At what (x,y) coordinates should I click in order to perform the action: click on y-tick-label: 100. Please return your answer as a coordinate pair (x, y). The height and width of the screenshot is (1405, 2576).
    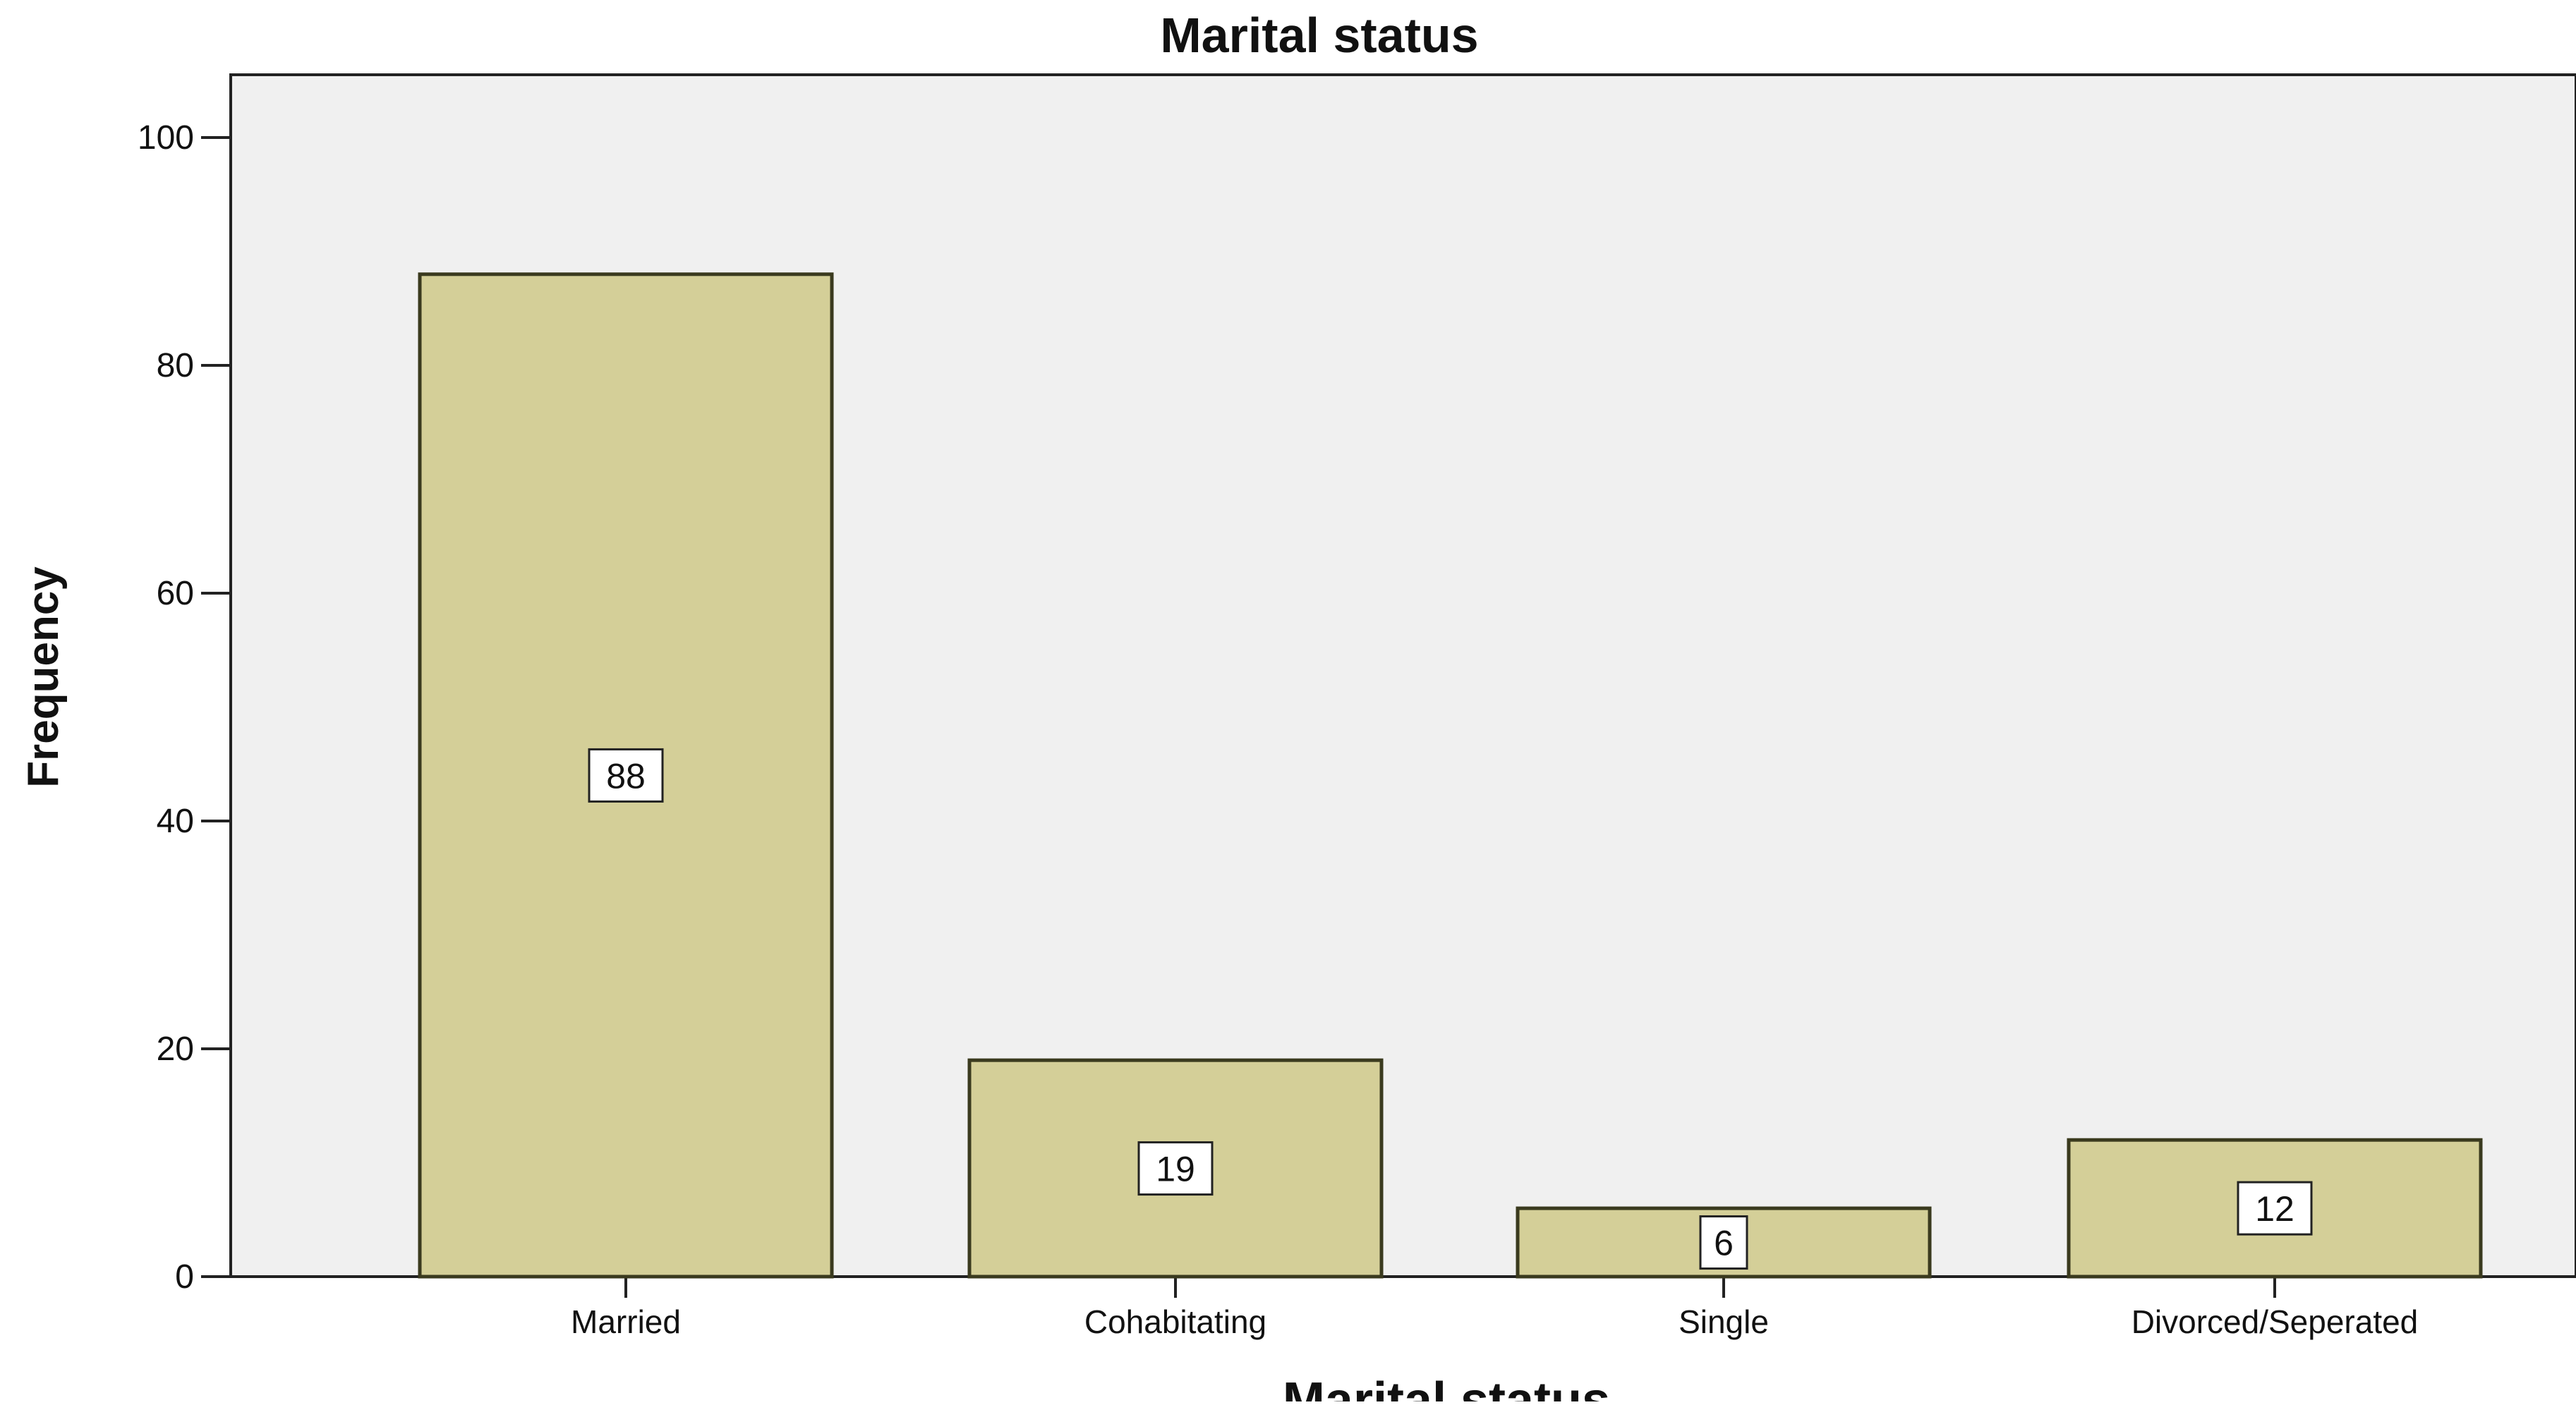
    Looking at the image, I should click on (166, 138).